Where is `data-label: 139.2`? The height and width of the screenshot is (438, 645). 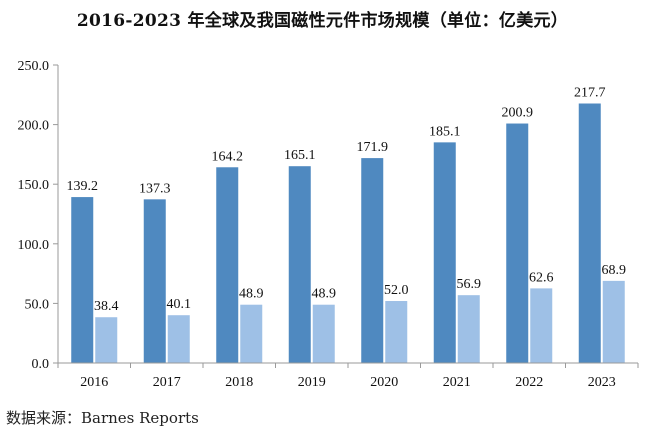
data-label: 139.2 is located at coordinates (83, 186).